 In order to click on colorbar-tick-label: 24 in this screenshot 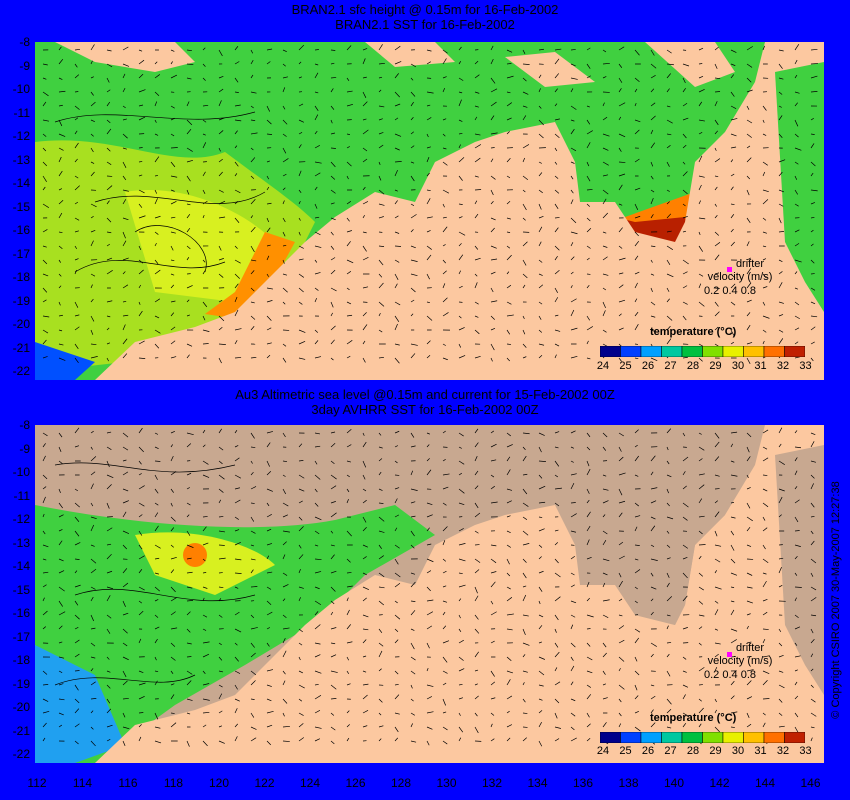, I will do `click(603, 751)`.